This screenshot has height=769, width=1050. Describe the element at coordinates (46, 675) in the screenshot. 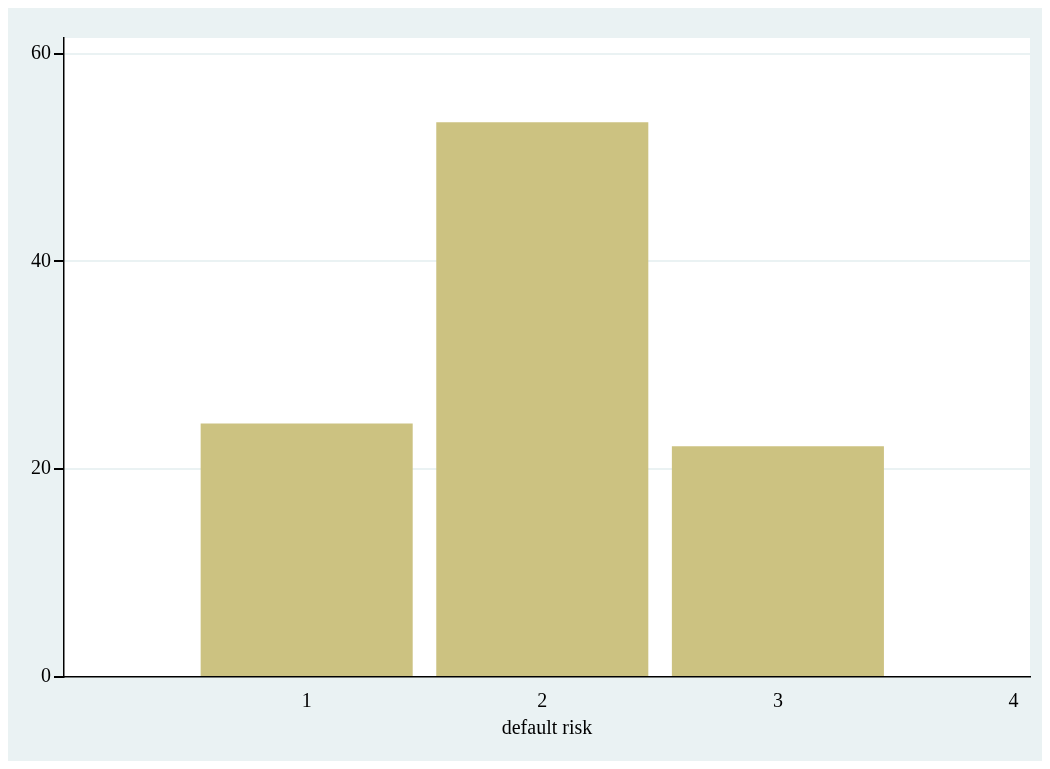

I see `y-tick-label: 0` at that location.